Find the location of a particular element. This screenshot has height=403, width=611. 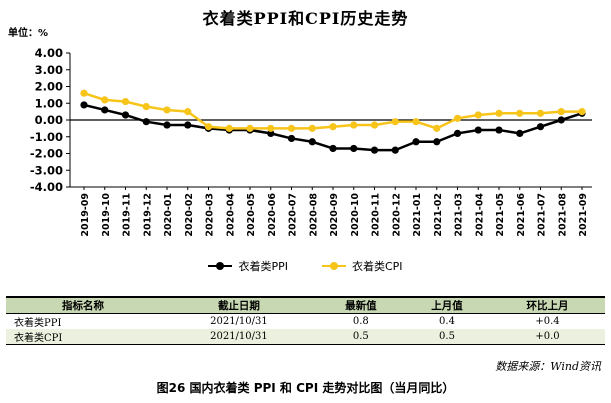

table-row: 衣着类CPI 2021/10/31 0.5 0.5 +0.0 is located at coordinates (305, 337).